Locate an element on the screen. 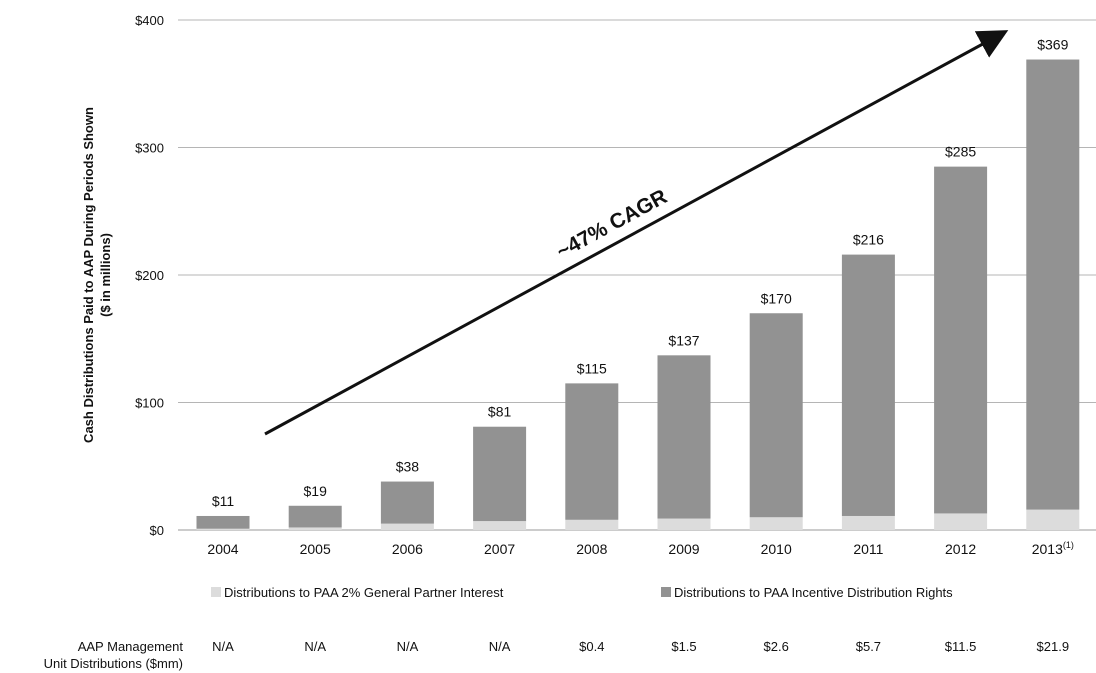 The image size is (1096, 673). footnote-mark: (1) is located at coordinates (1068, 545).